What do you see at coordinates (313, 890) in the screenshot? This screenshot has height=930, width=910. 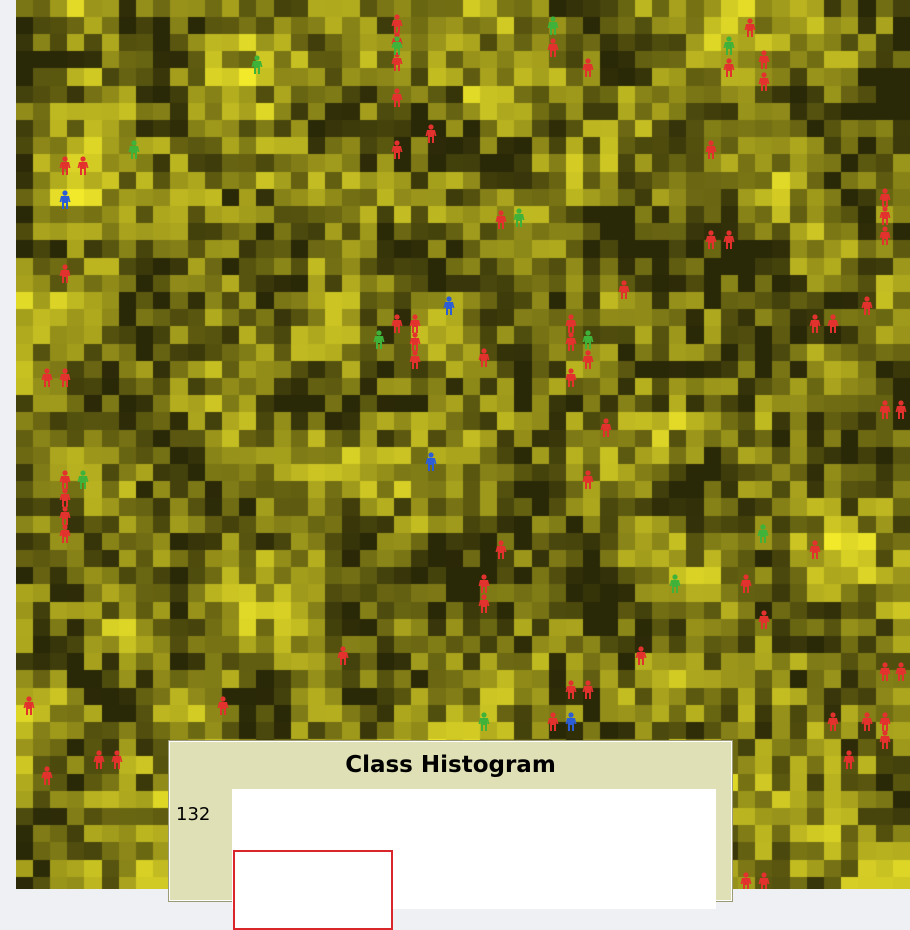 I see `histogram-bar` at bounding box center [313, 890].